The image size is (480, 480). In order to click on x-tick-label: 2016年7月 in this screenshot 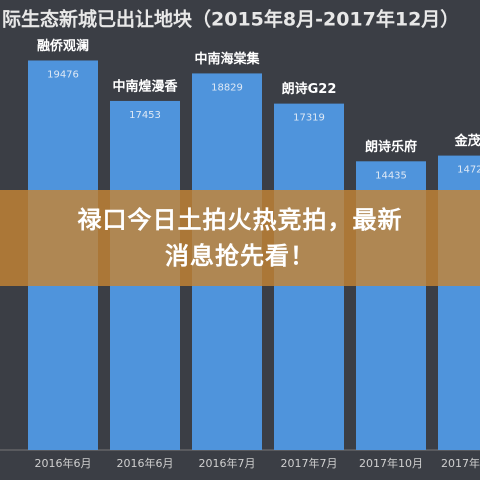, I will do `click(227, 463)`.